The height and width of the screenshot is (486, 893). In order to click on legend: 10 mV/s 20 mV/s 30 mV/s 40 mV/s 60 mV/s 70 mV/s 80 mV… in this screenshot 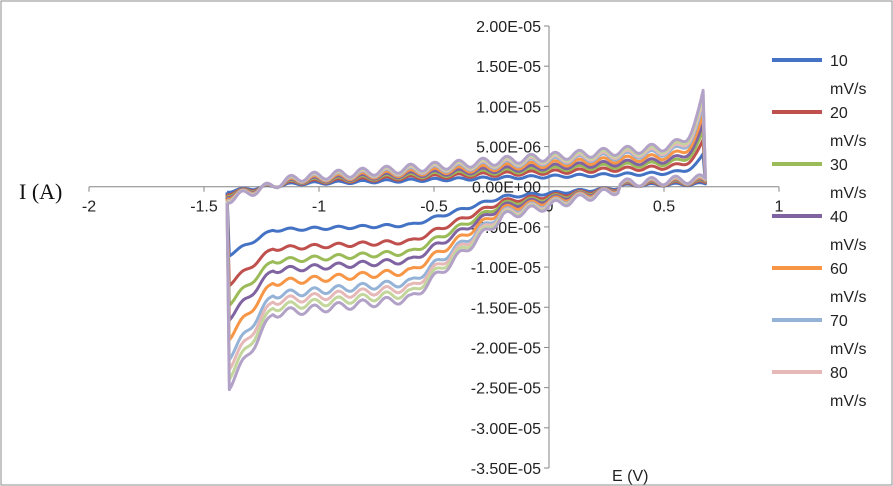, I will do `click(819, 231)`.